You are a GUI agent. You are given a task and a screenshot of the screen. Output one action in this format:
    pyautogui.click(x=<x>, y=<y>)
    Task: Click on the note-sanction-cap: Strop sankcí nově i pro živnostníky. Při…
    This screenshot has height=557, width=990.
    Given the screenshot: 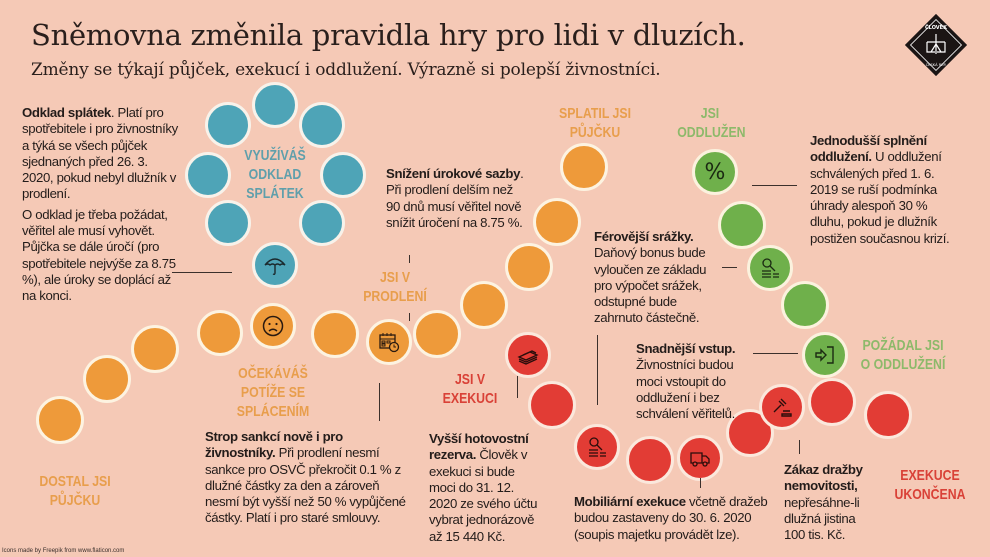 What is the action you would take?
    pyautogui.click(x=305, y=477)
    